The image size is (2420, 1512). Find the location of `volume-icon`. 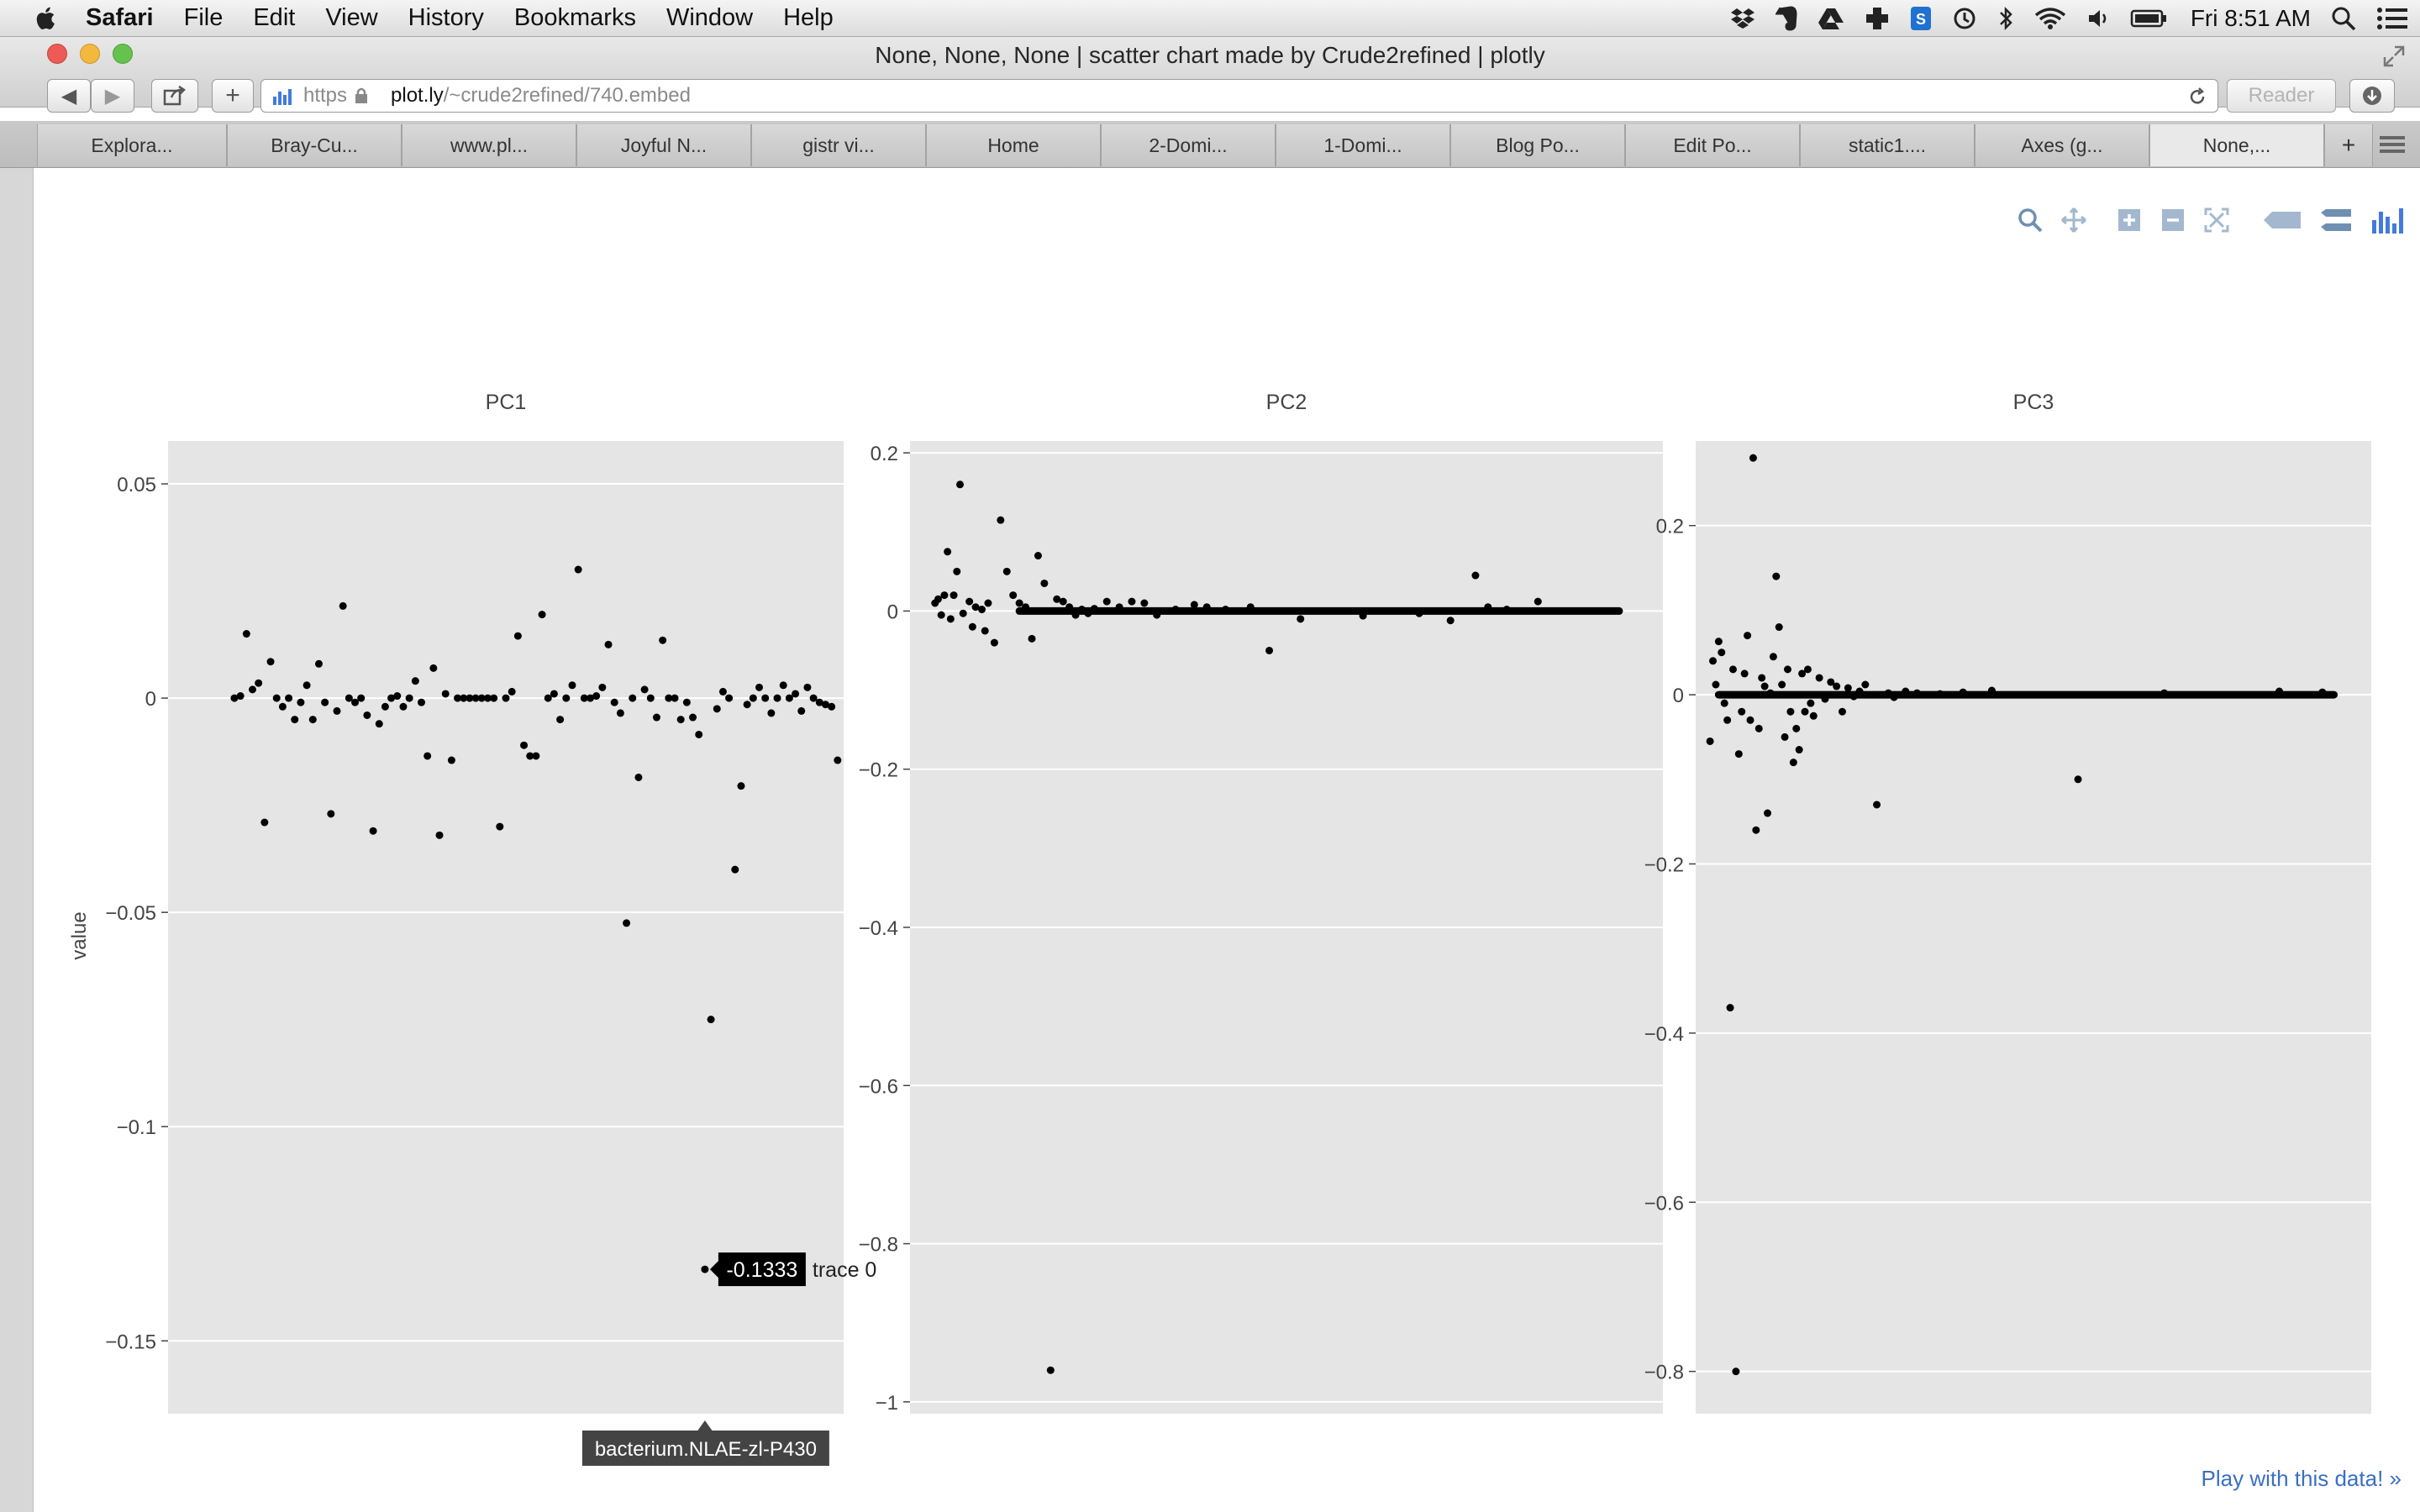

volume-icon is located at coordinates (2098, 18).